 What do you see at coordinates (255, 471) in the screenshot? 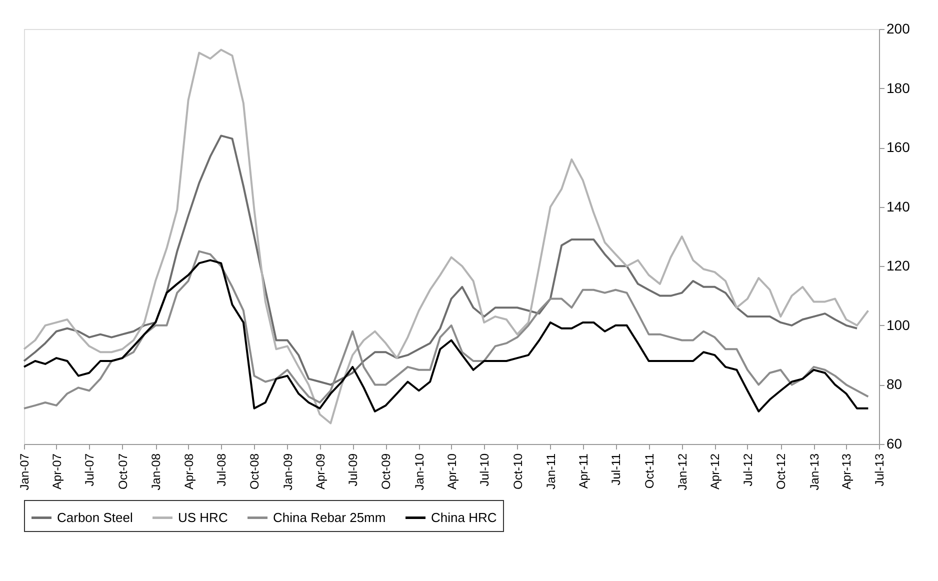
I see `x-tick-label: Oct-08` at bounding box center [255, 471].